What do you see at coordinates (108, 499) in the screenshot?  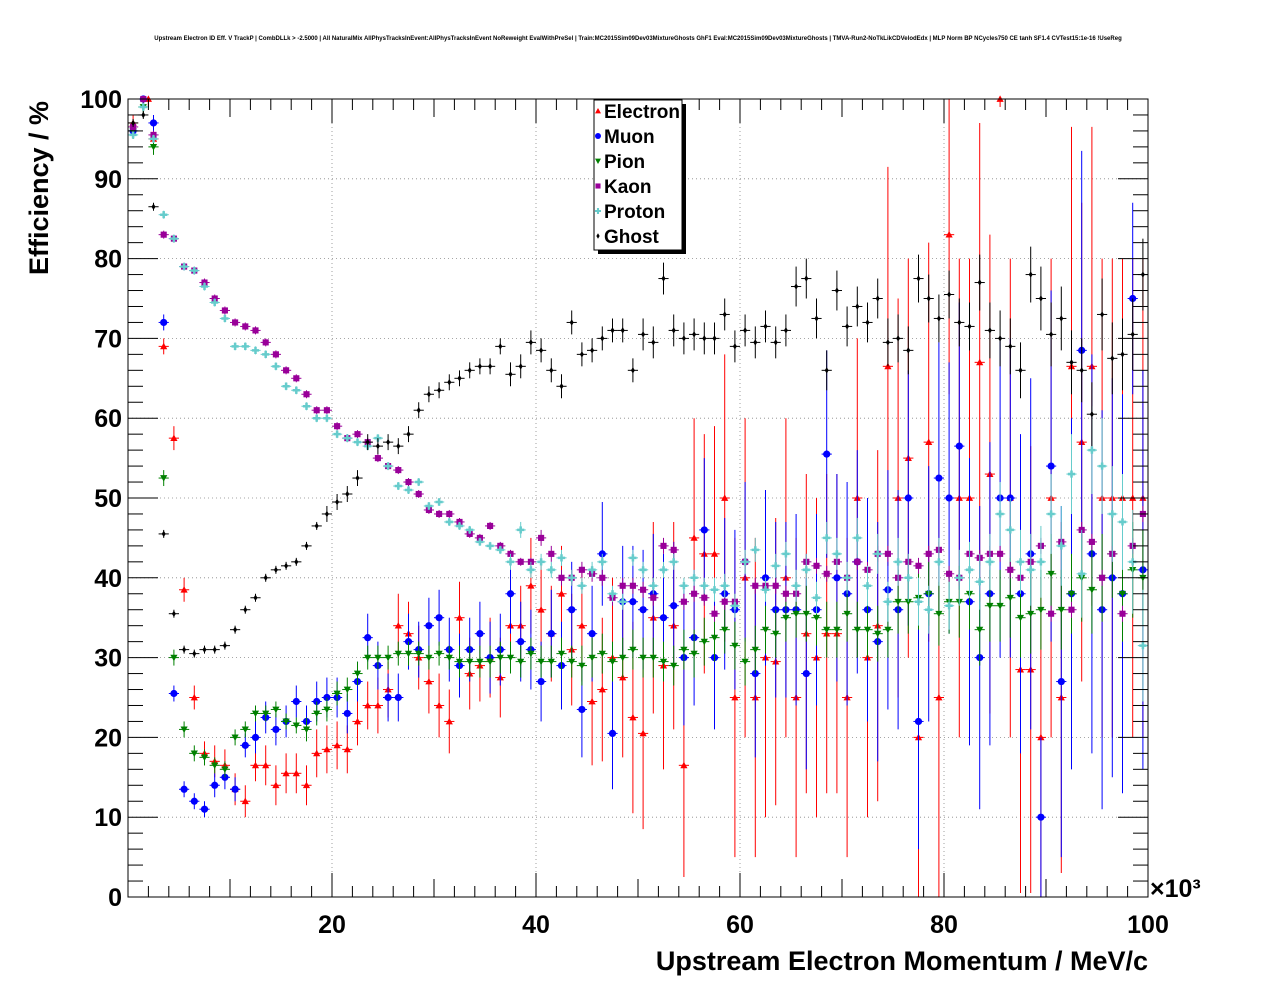 I see `y-tick-label: 50` at bounding box center [108, 499].